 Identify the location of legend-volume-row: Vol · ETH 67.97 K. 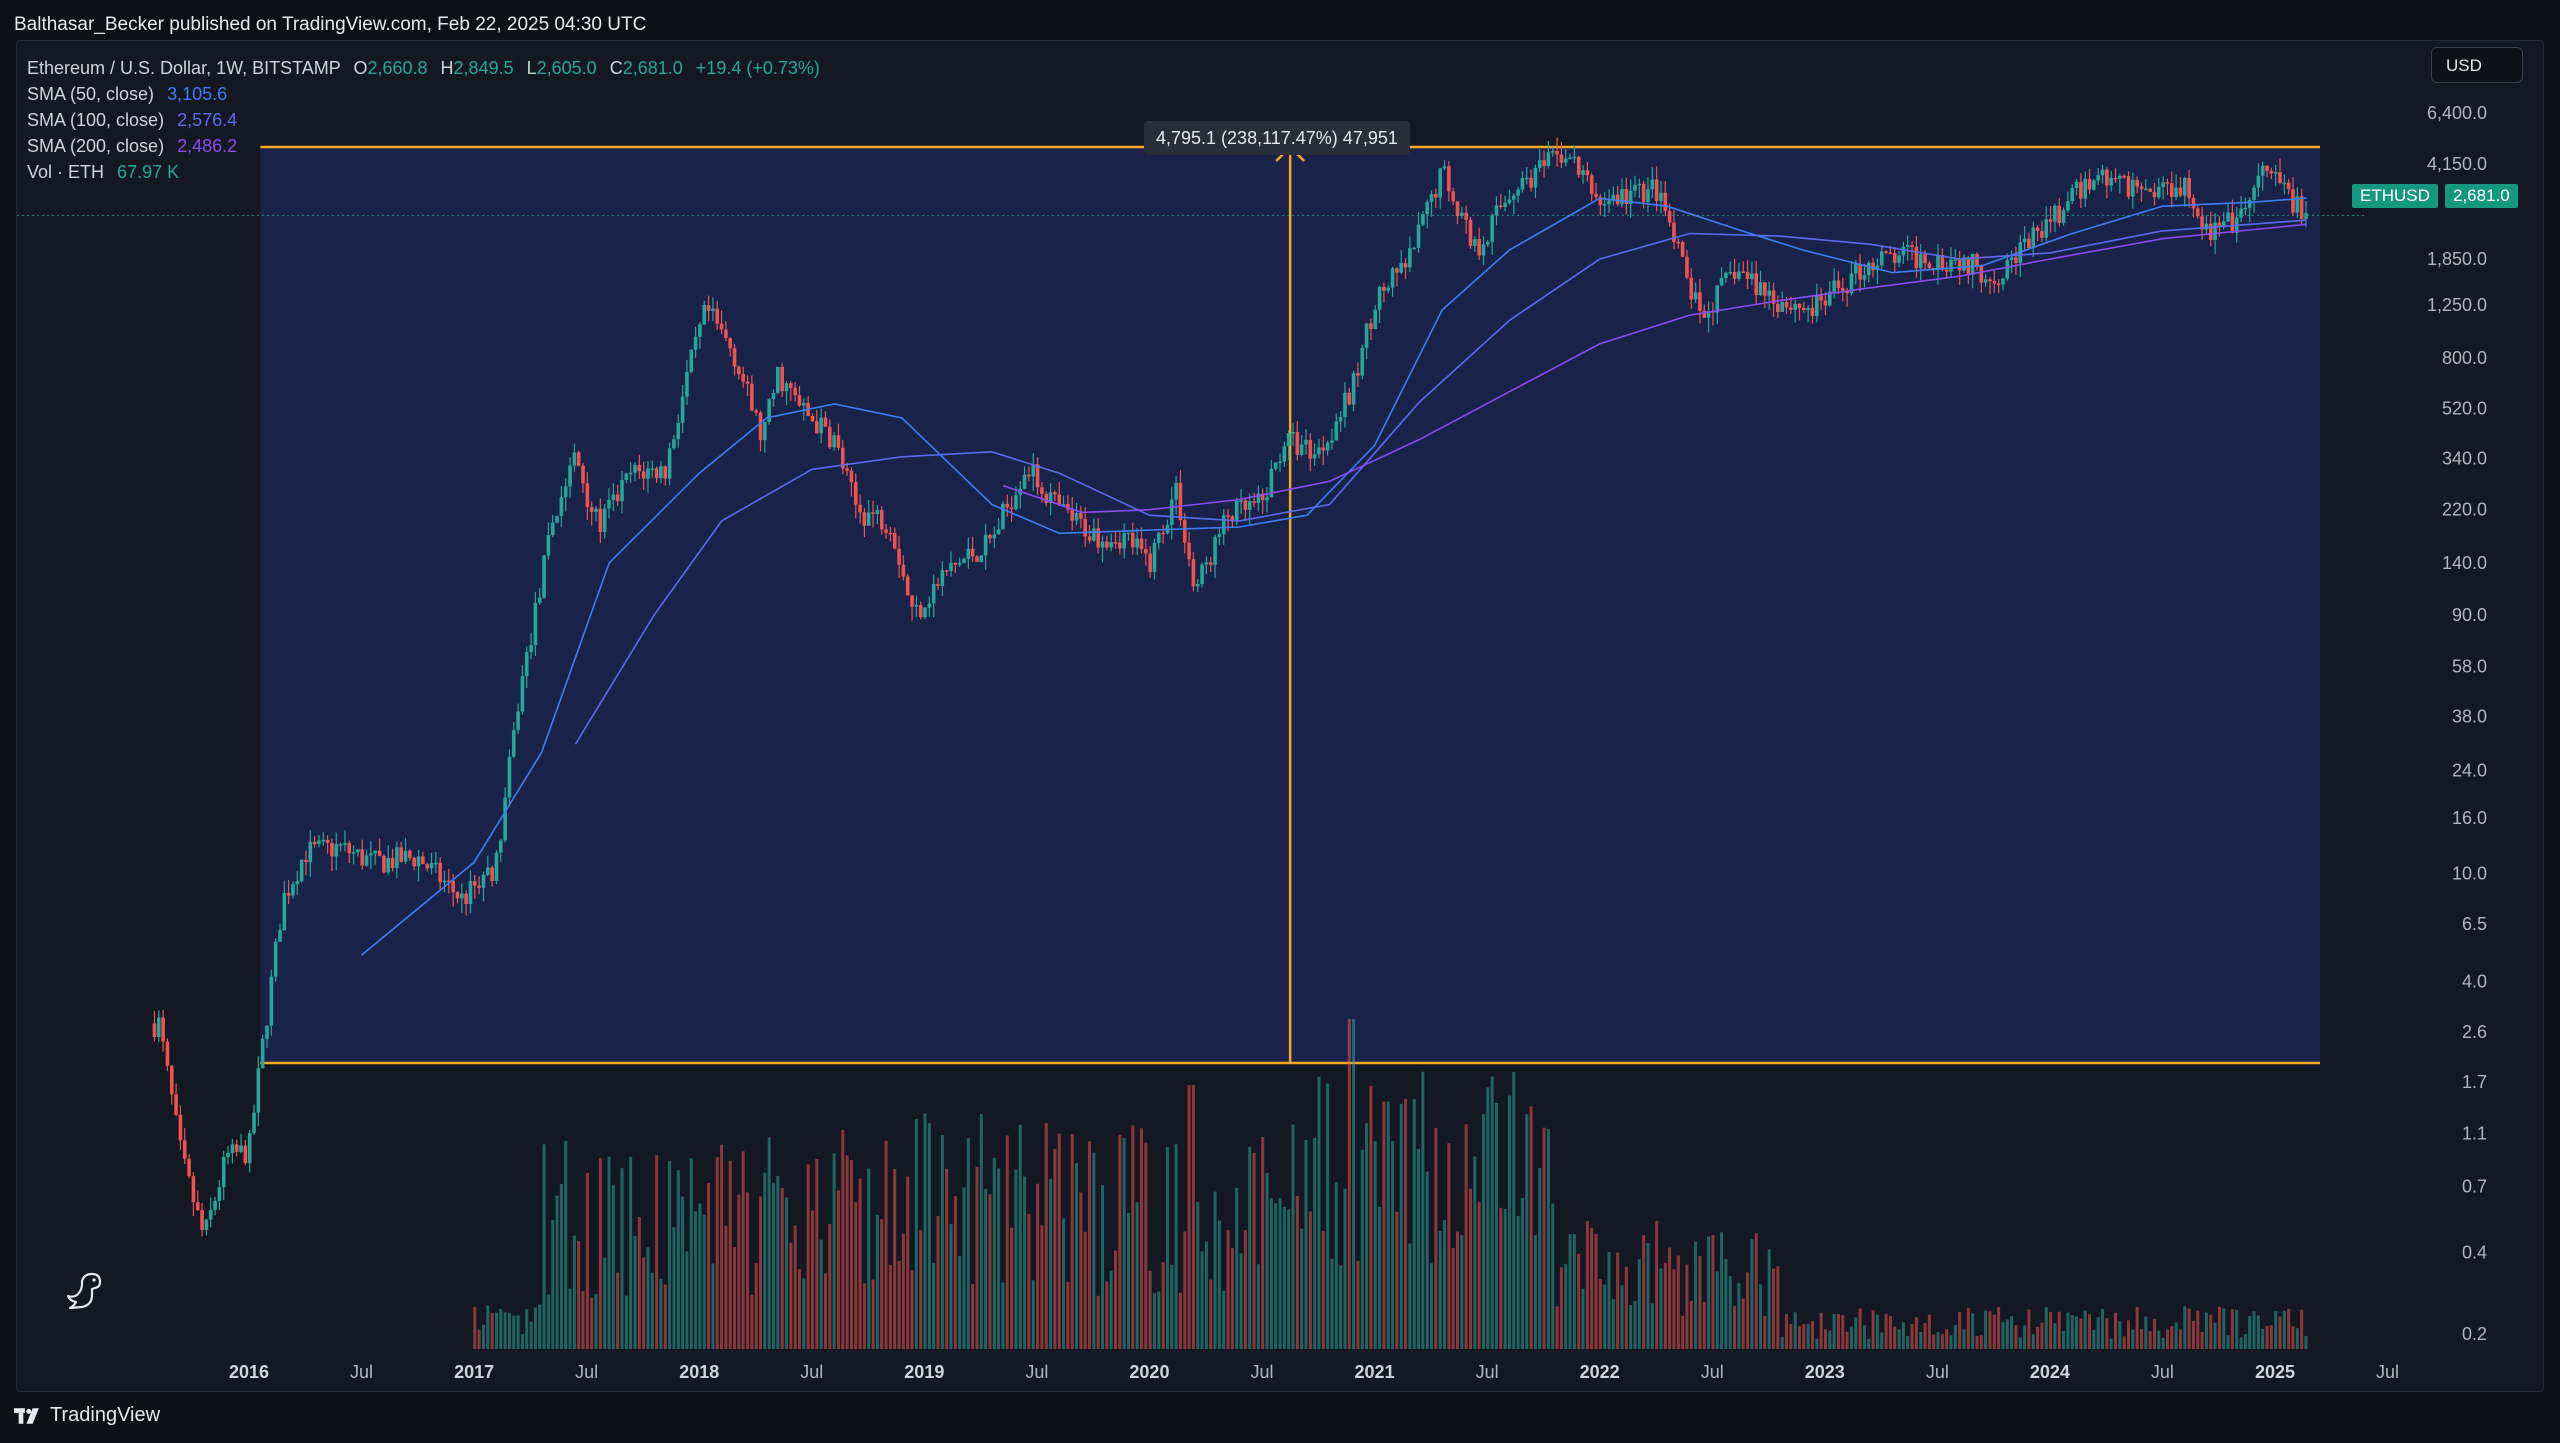
(423, 172).